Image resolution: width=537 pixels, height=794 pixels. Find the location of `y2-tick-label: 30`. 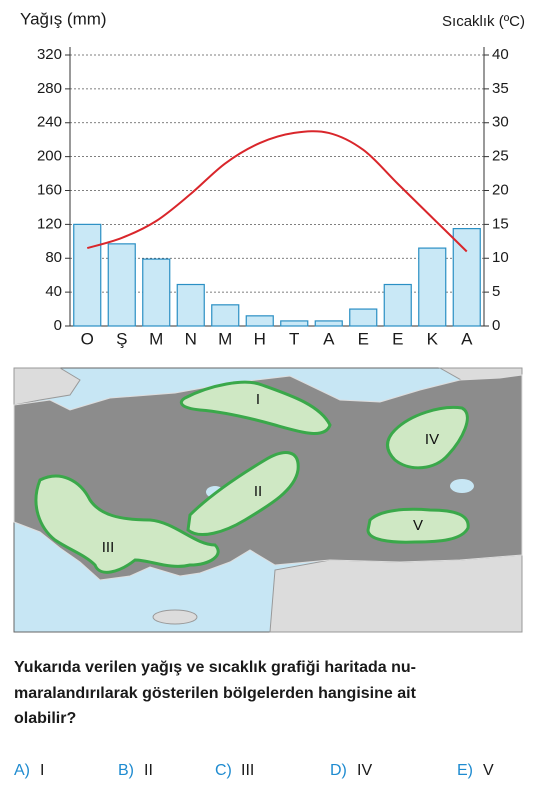

y2-tick-label: 30 is located at coordinates (500, 122).